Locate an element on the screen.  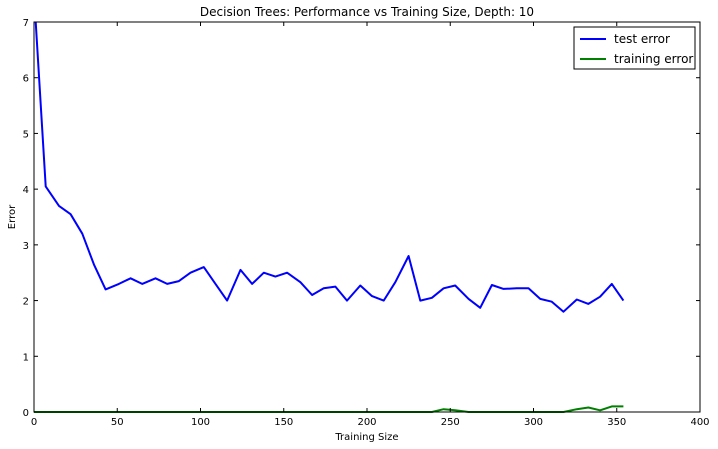
y-tick-label: 6 is located at coordinates (26, 79).